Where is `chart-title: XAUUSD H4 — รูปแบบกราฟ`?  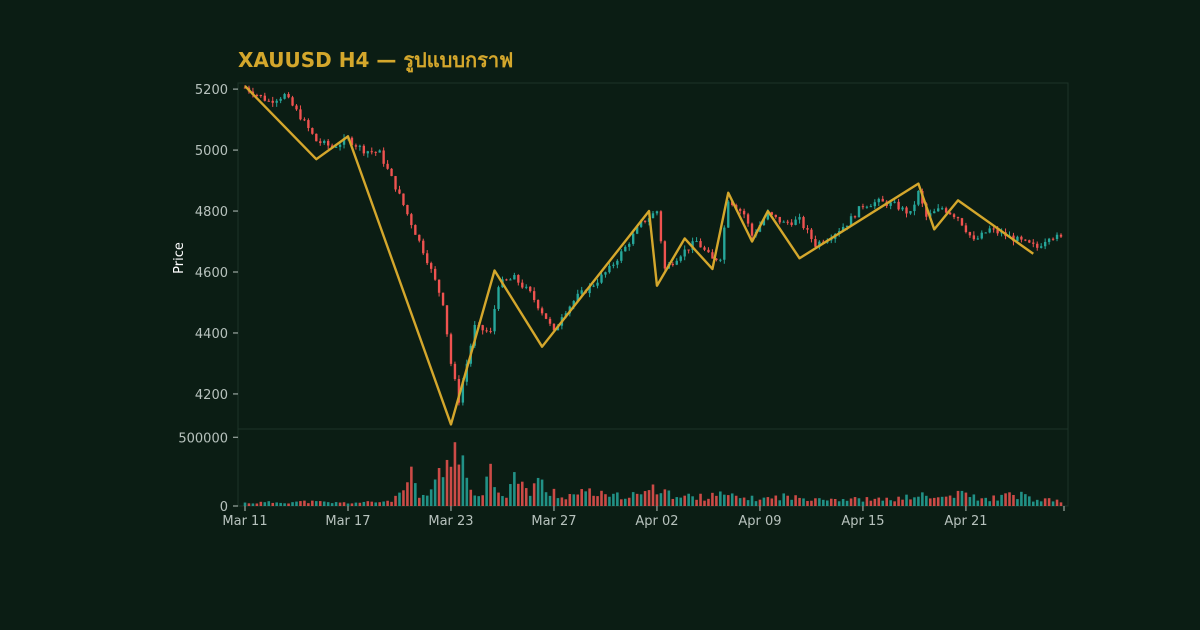 chart-title: XAUUSD H4 — รูปแบบกราฟ is located at coordinates (376, 60).